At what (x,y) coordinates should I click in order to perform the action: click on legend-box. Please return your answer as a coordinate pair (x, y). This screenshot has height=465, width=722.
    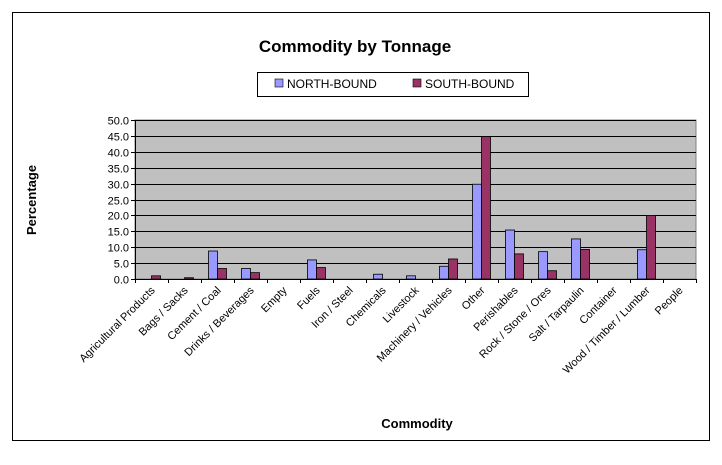
    Looking at the image, I should click on (393, 84).